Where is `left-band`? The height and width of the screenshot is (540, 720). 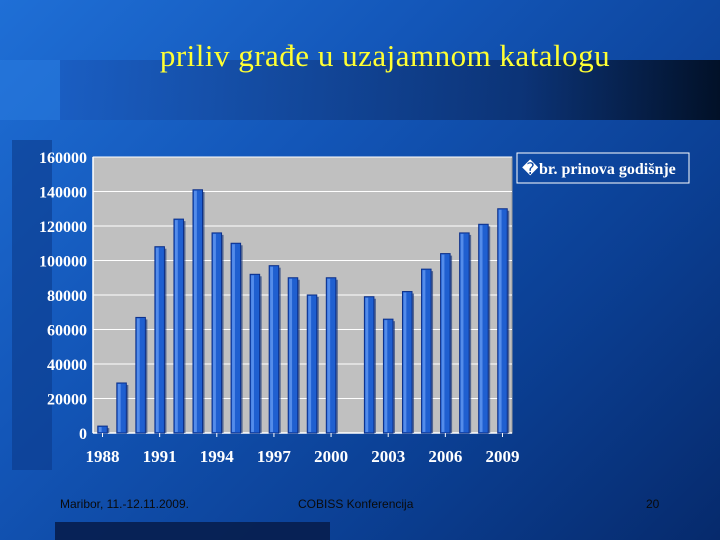
left-band is located at coordinates (32, 305).